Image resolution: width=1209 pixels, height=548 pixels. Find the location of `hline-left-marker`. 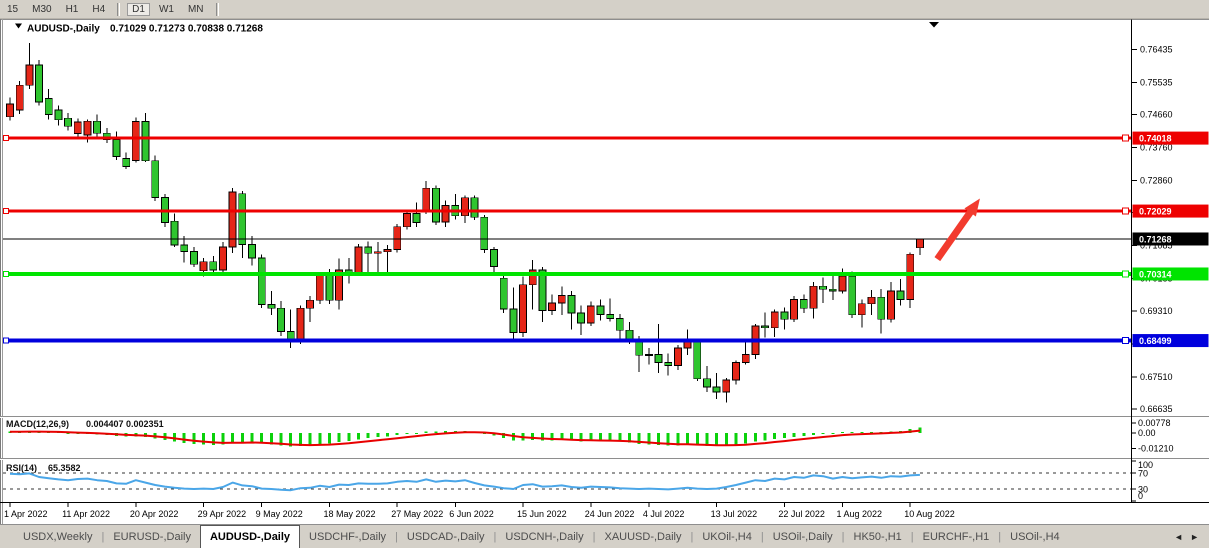

hline-left-marker is located at coordinates (6, 340).